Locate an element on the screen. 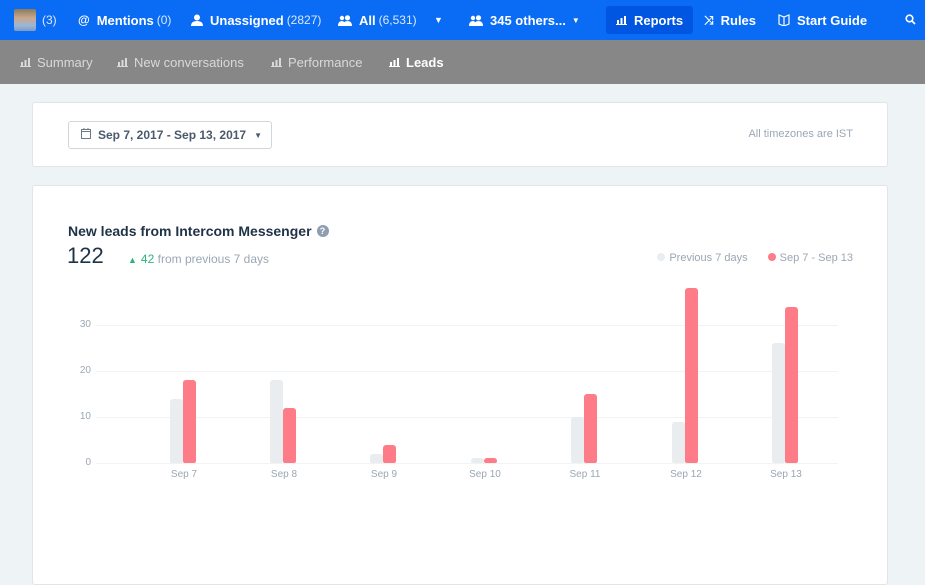 This screenshot has height=585, width=925. date-range-label: Sep 7, 2017 - Sep 13, 2017 is located at coordinates (172, 135).